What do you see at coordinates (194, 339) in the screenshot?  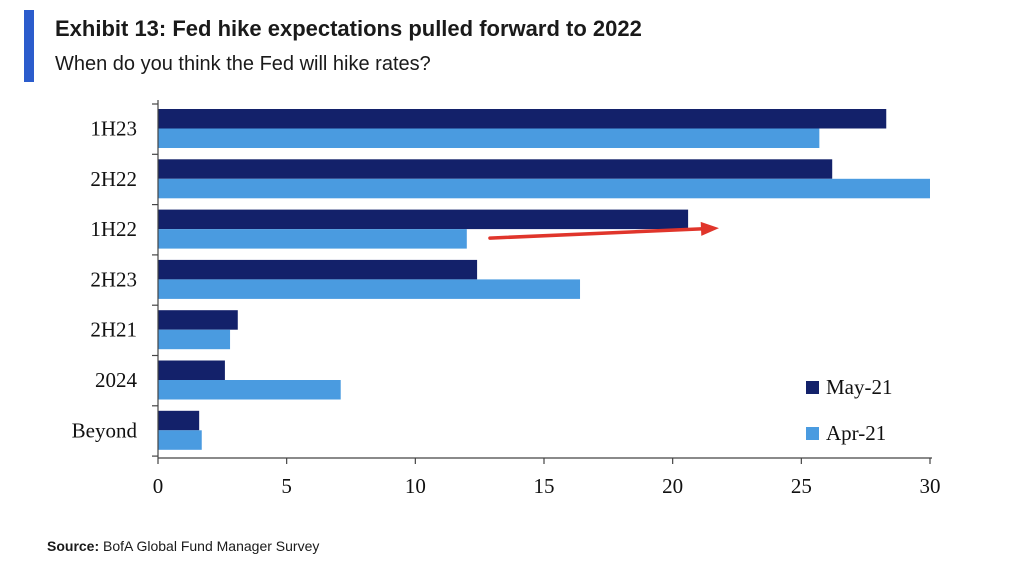 I see `bar-apr-21-2h21` at bounding box center [194, 339].